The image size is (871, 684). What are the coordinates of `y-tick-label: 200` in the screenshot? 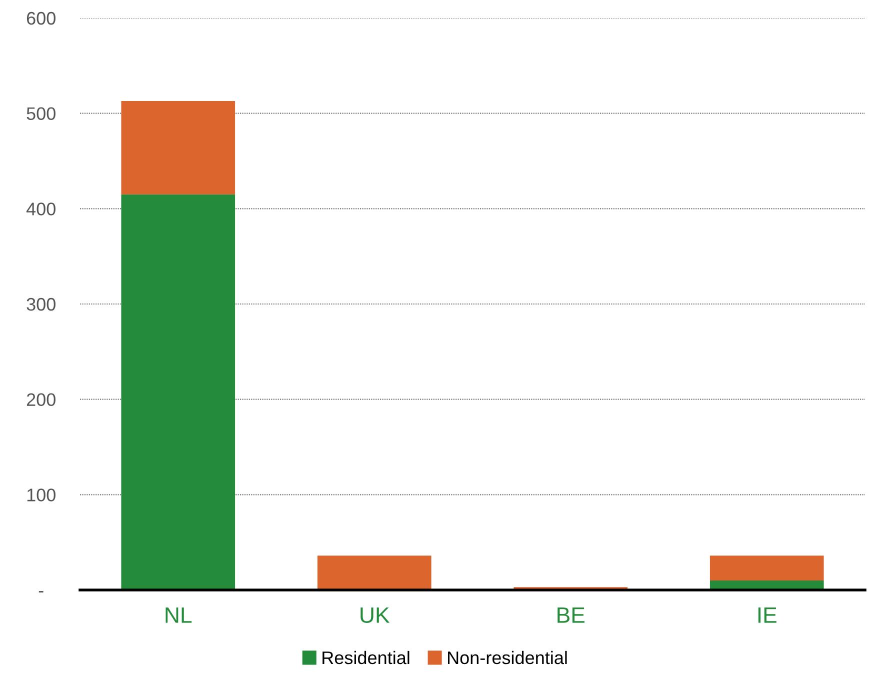 It's located at (41, 399).